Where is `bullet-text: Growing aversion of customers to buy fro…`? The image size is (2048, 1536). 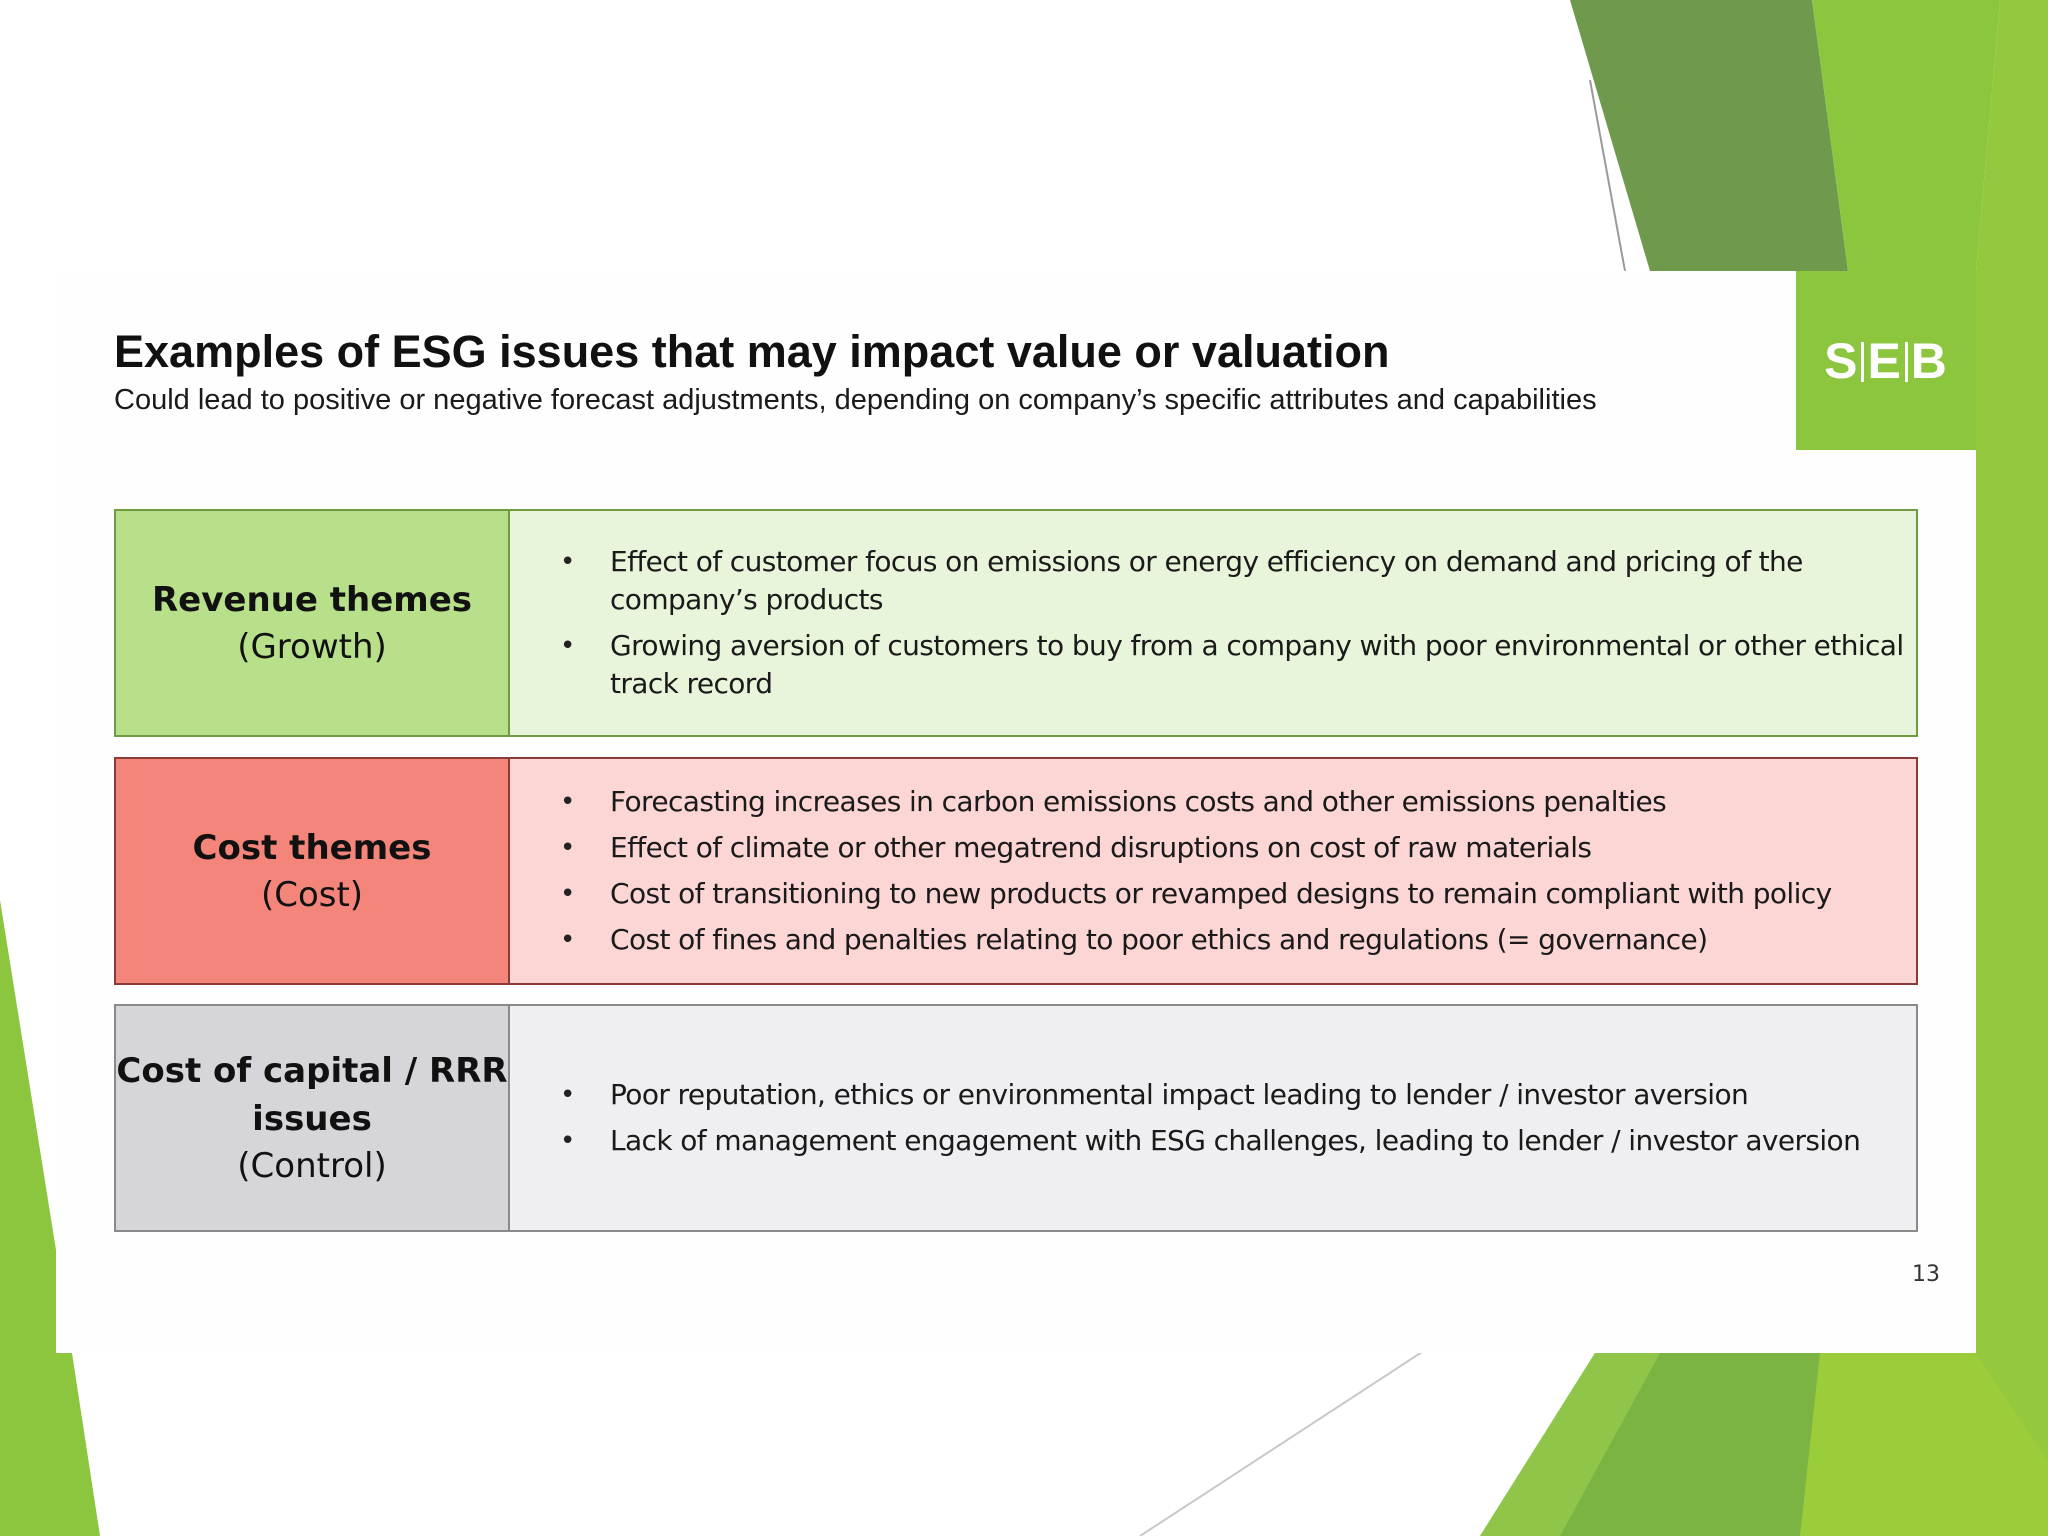 bullet-text: Growing aversion of customers to buy fro… is located at coordinates (1257, 664).